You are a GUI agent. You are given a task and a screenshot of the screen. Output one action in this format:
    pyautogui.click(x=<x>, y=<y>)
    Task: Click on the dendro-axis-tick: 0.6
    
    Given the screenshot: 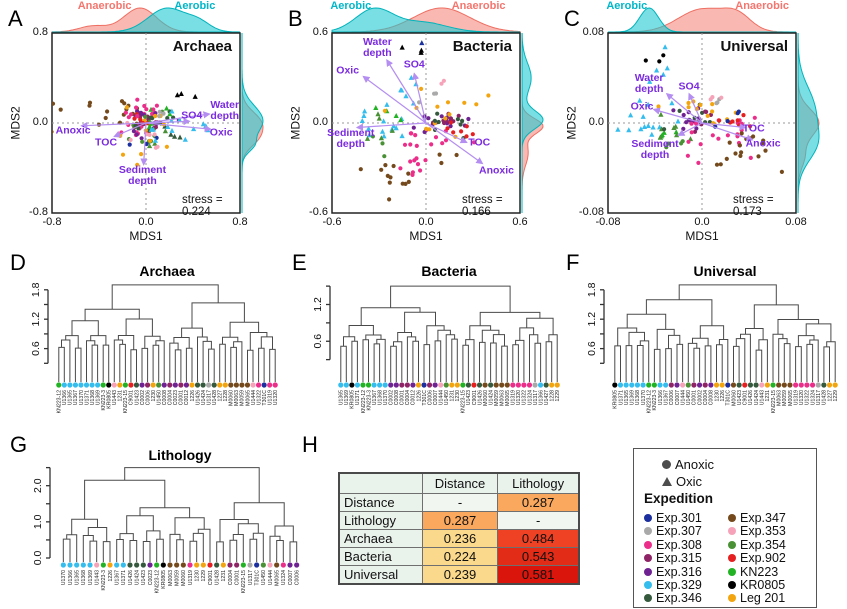 What is the action you would take?
    pyautogui.click(x=36, y=348)
    